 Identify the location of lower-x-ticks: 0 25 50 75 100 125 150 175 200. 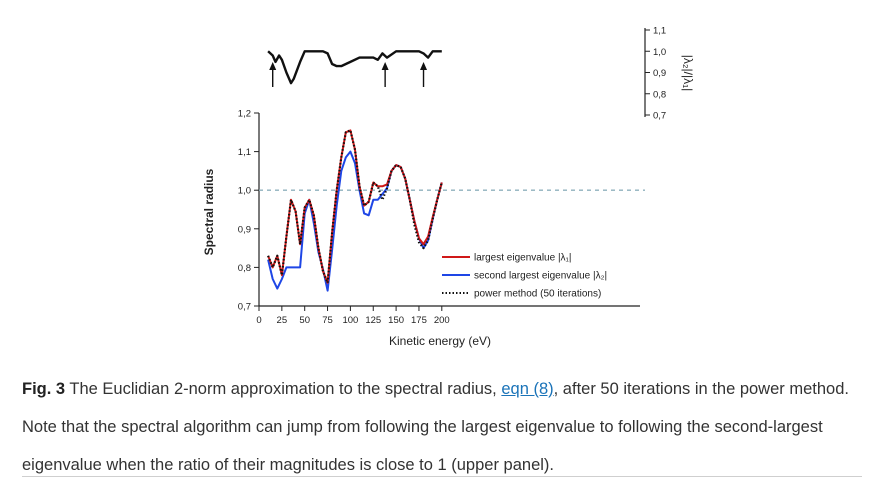
(353, 316).